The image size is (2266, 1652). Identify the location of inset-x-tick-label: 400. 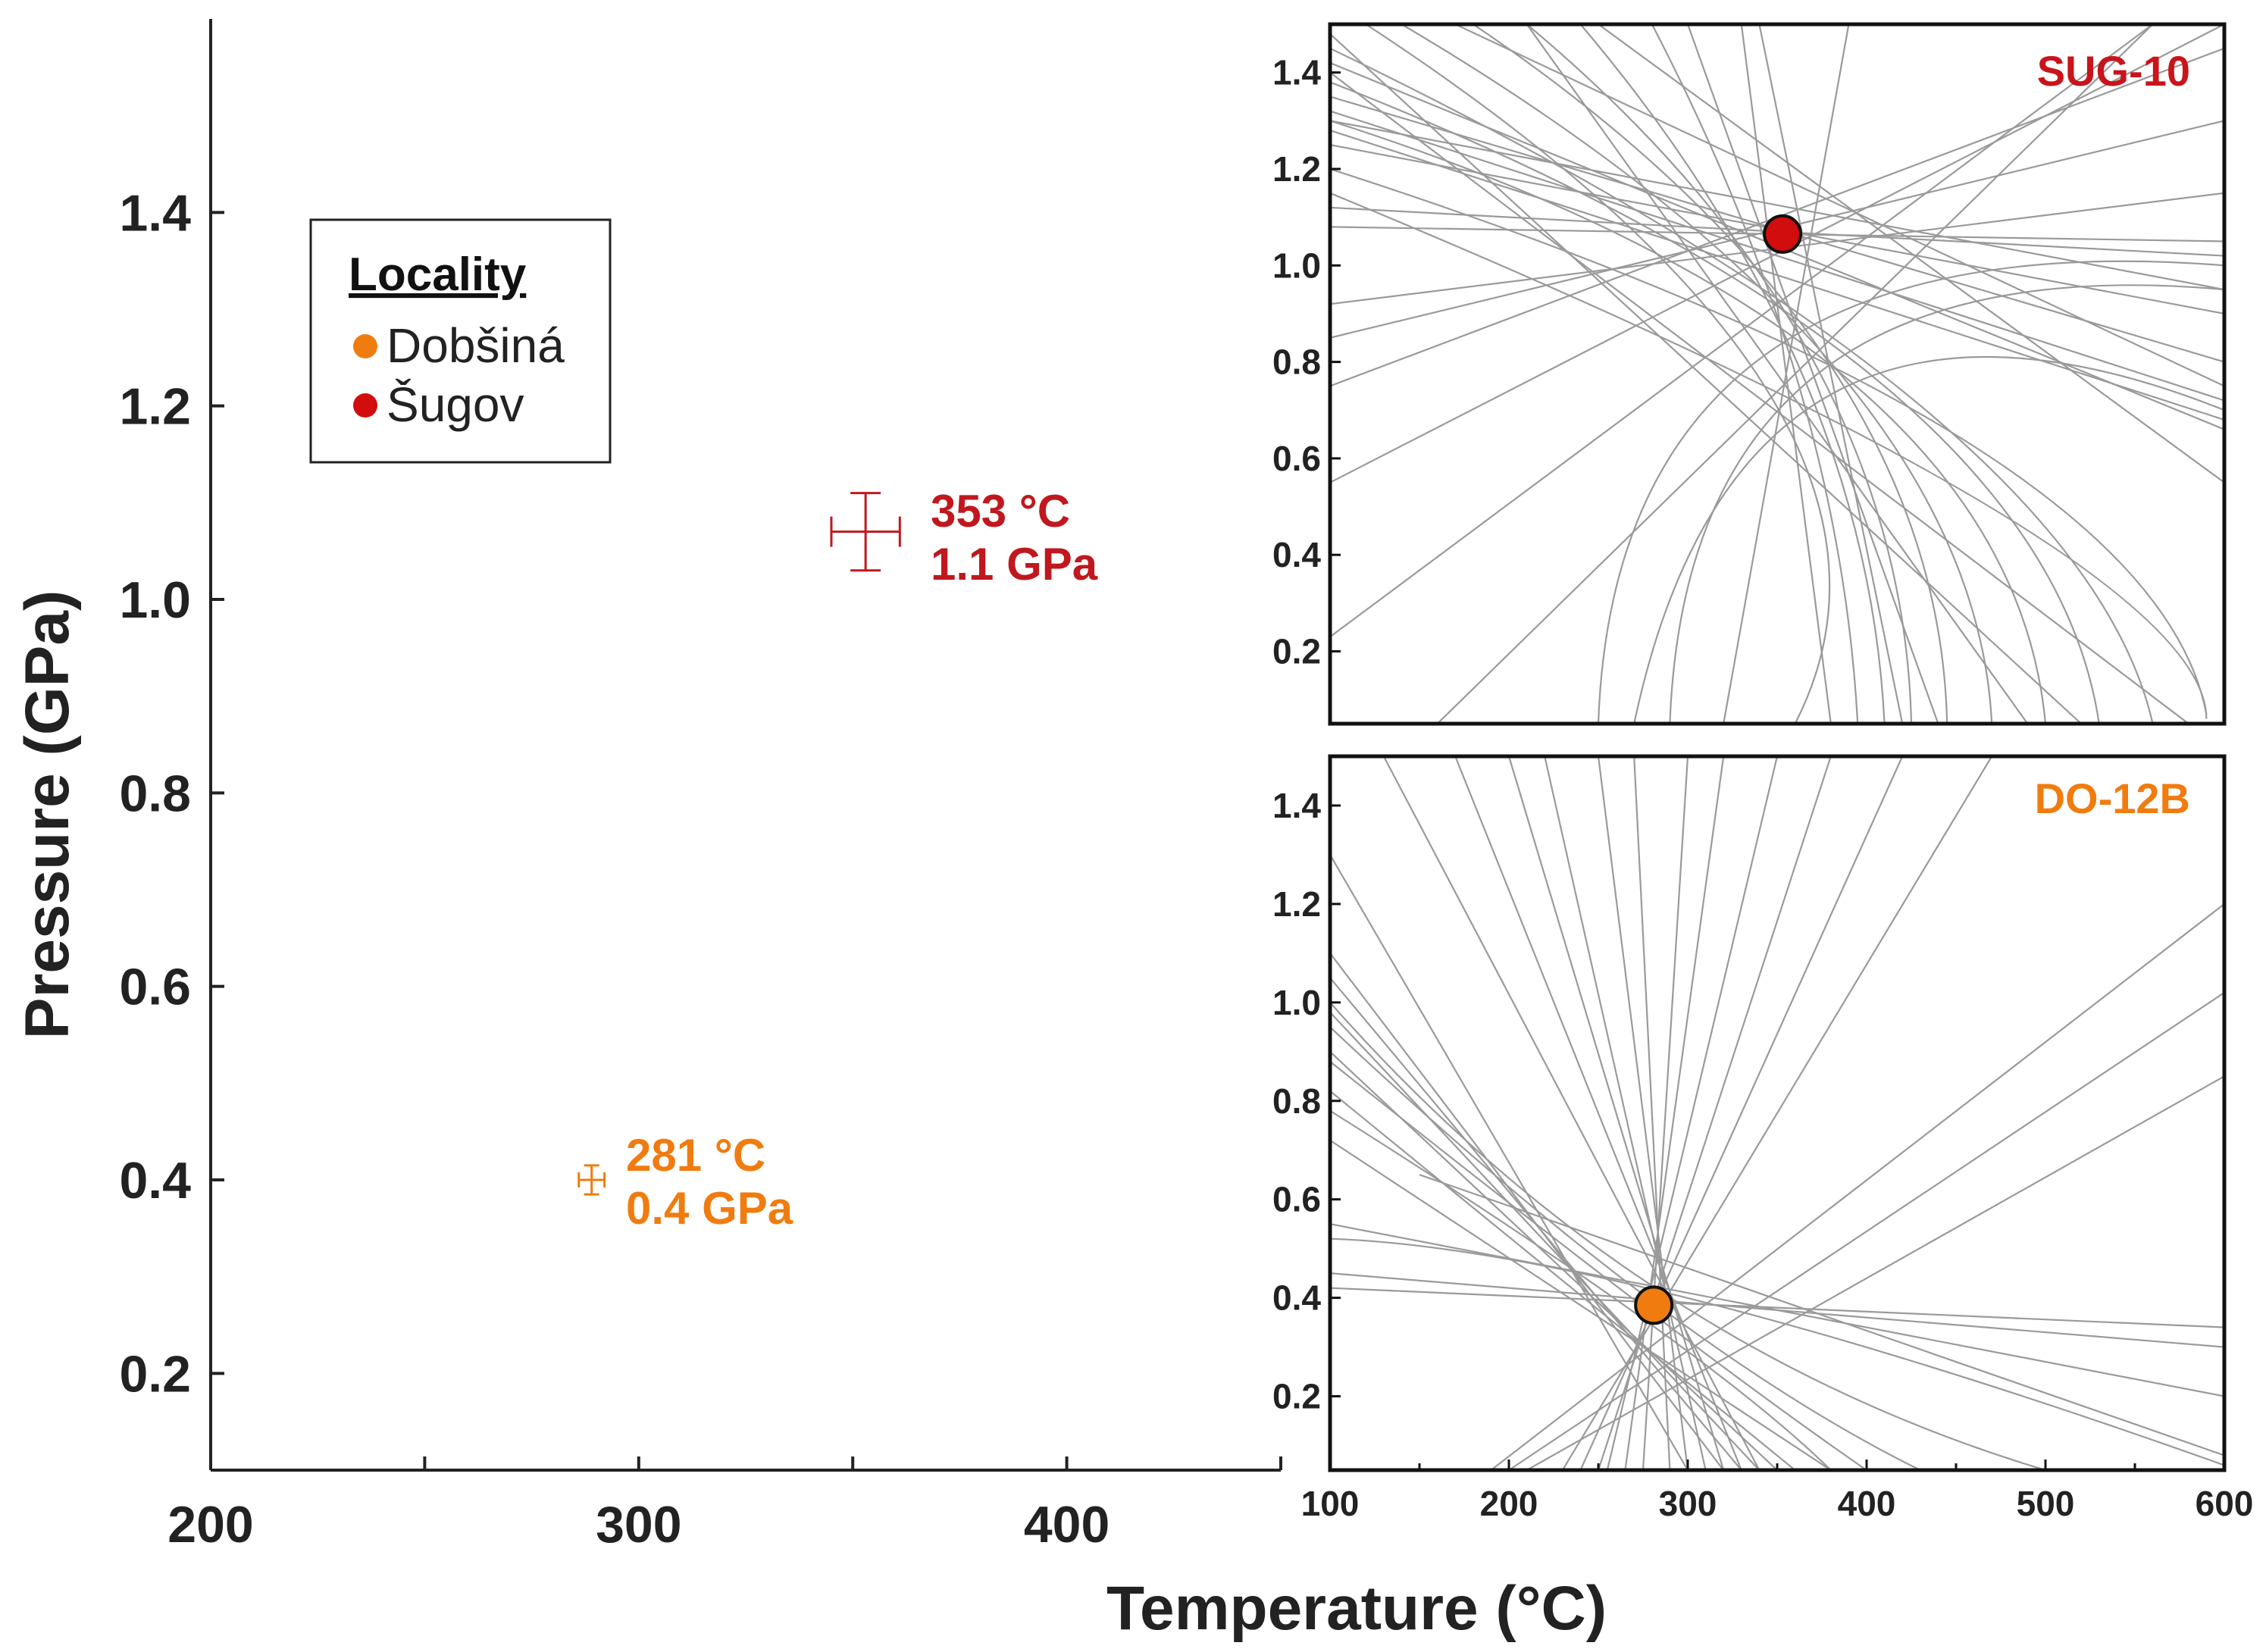
(1867, 1503).